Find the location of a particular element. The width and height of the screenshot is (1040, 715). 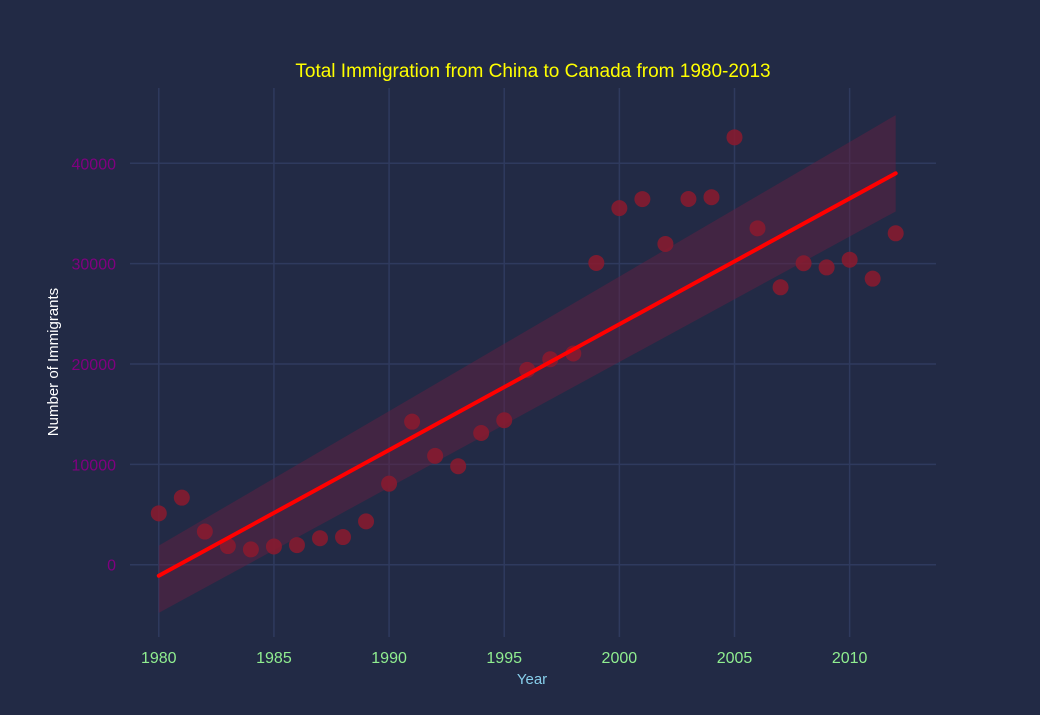

y-tick-label: 40000 is located at coordinates (94, 164).